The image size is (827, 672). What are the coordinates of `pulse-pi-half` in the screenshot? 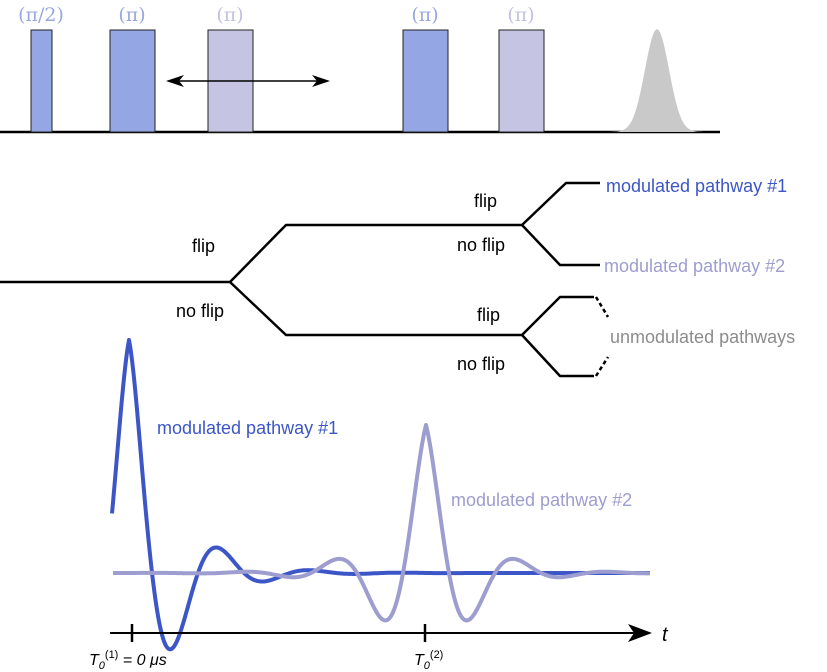 It's located at (41, 81).